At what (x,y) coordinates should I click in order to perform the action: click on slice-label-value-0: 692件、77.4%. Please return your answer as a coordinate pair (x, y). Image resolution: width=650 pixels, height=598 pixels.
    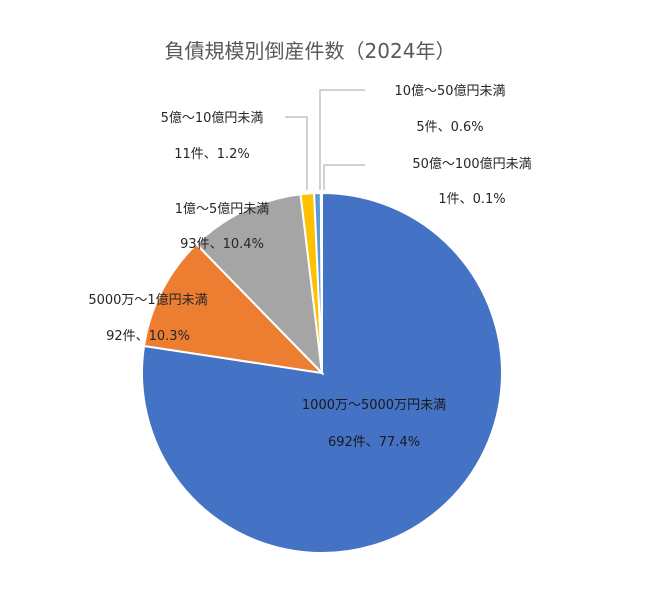
    Looking at the image, I should click on (374, 442).